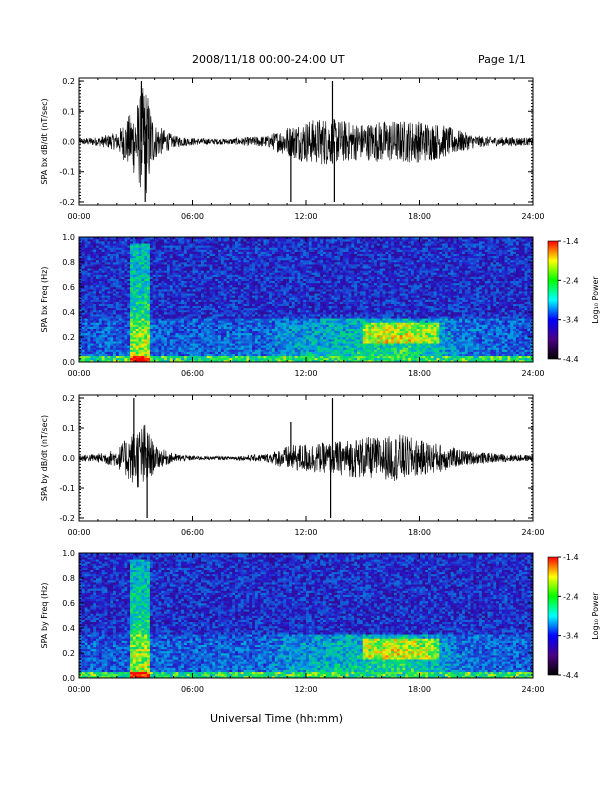  I want to click on y-tick-label: -0.2, so click(67, 202).